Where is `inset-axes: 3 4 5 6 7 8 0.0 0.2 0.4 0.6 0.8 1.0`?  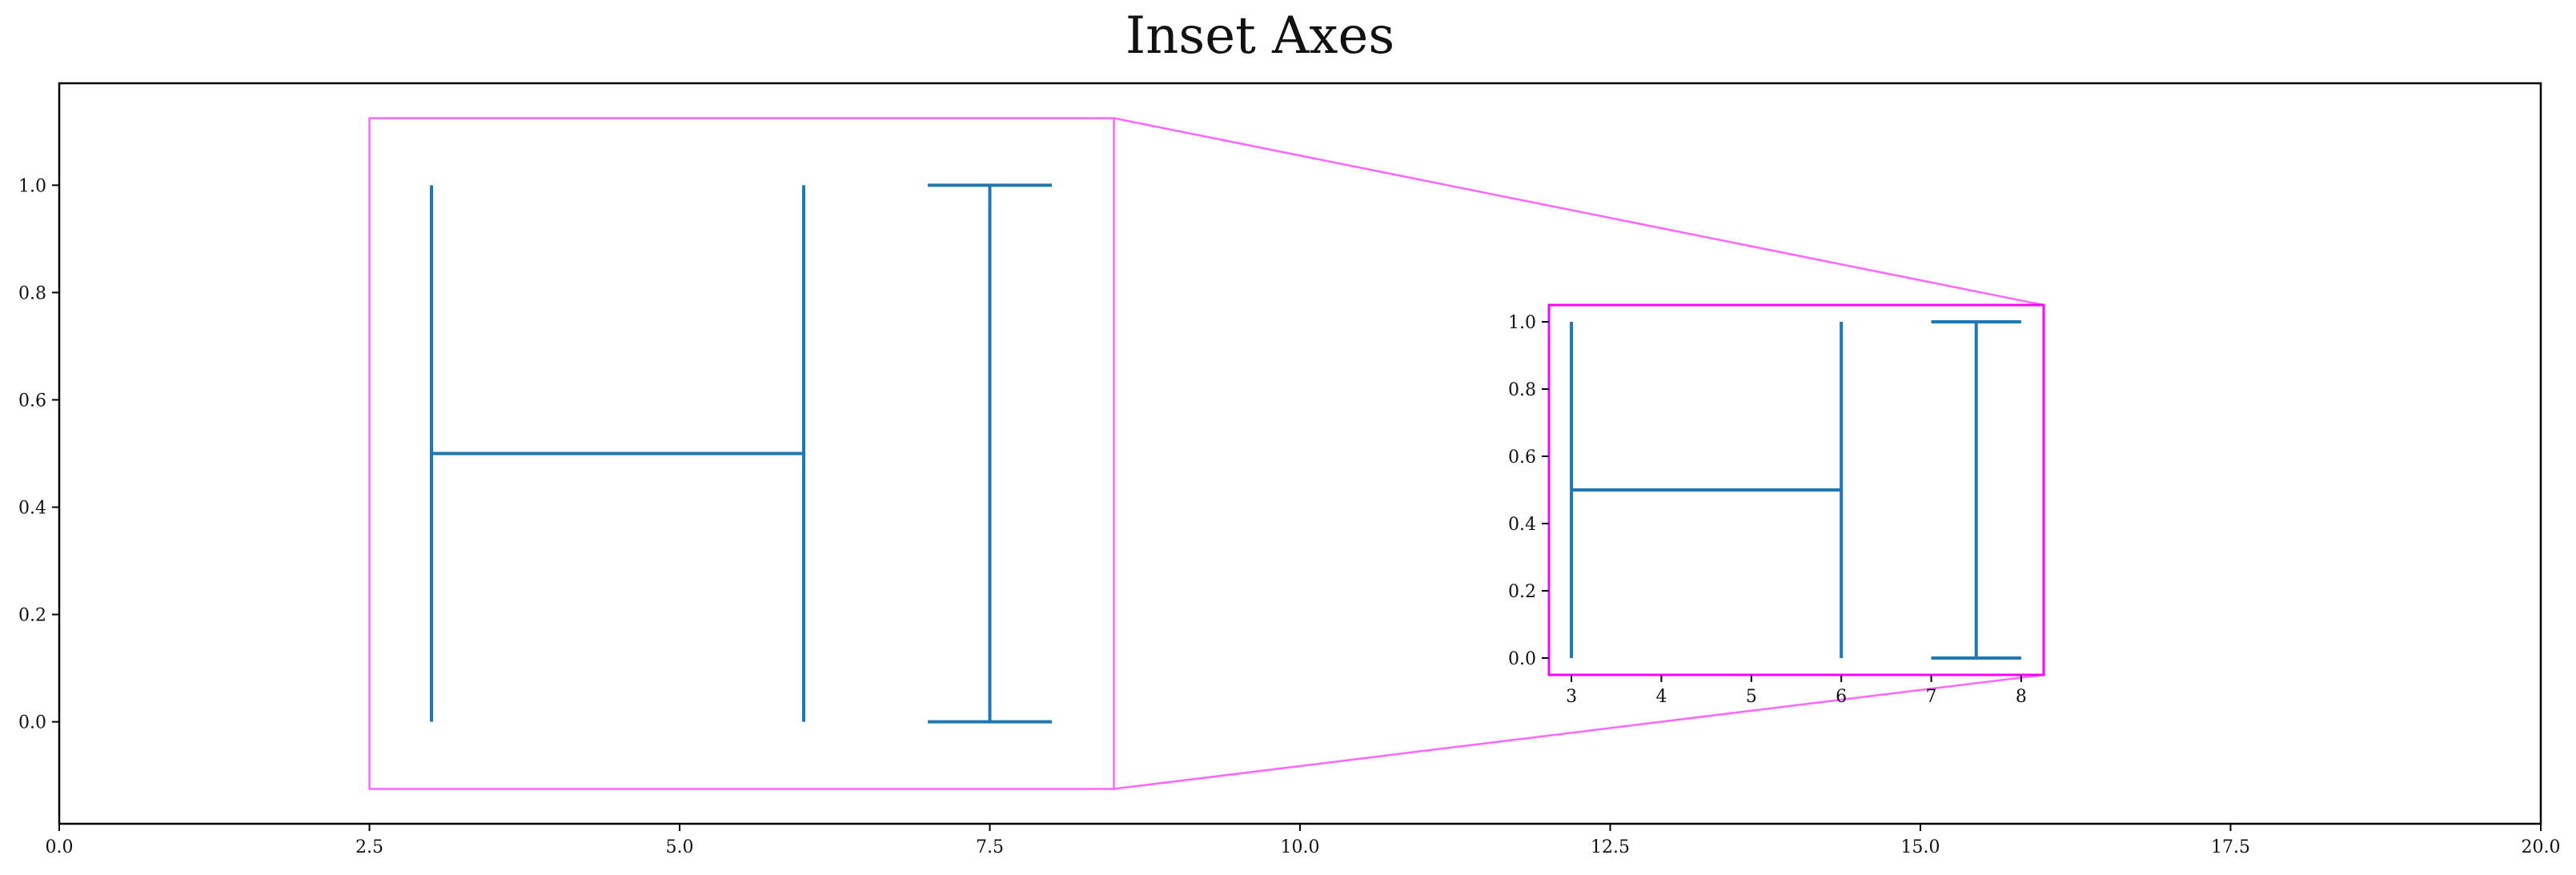
inset-axes: 3 4 5 6 7 8 0.0 0.2 0.4 0.6 0.8 1.0 is located at coordinates (1777, 505).